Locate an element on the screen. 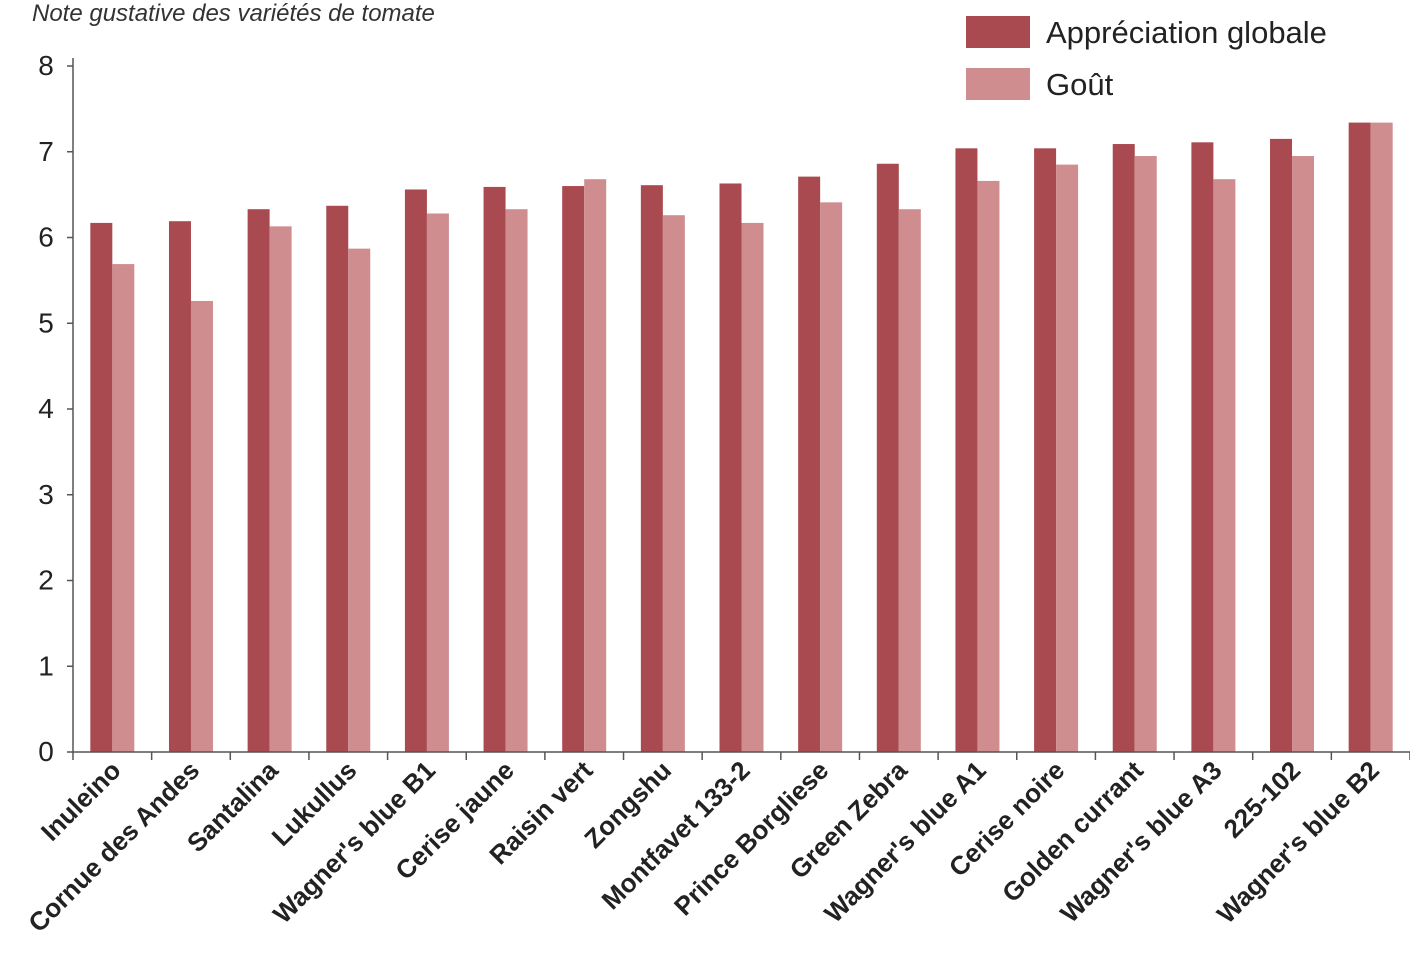 This screenshot has height=976, width=1410. y-tick-label: 1 is located at coordinates (46, 665).